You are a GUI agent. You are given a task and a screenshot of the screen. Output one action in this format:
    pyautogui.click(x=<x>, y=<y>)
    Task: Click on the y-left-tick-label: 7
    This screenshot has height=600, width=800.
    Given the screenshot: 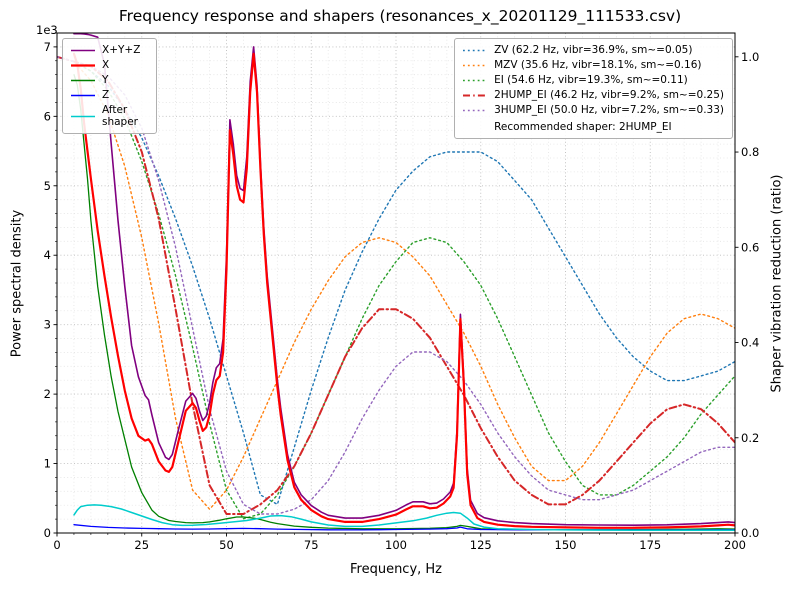 What is the action you would take?
    pyautogui.click(x=47, y=47)
    